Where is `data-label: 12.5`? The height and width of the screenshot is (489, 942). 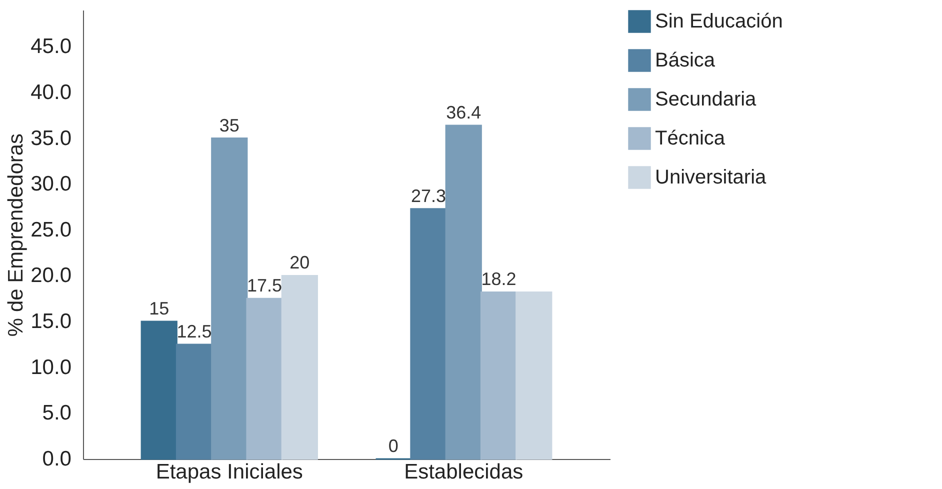
data-label: 12.5 is located at coordinates (194, 331).